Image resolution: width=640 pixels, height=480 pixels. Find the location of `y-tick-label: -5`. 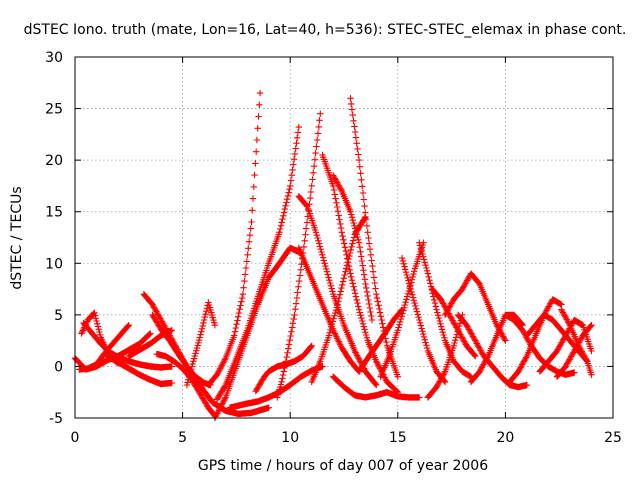

y-tick-label: -5 is located at coordinates (56, 419).